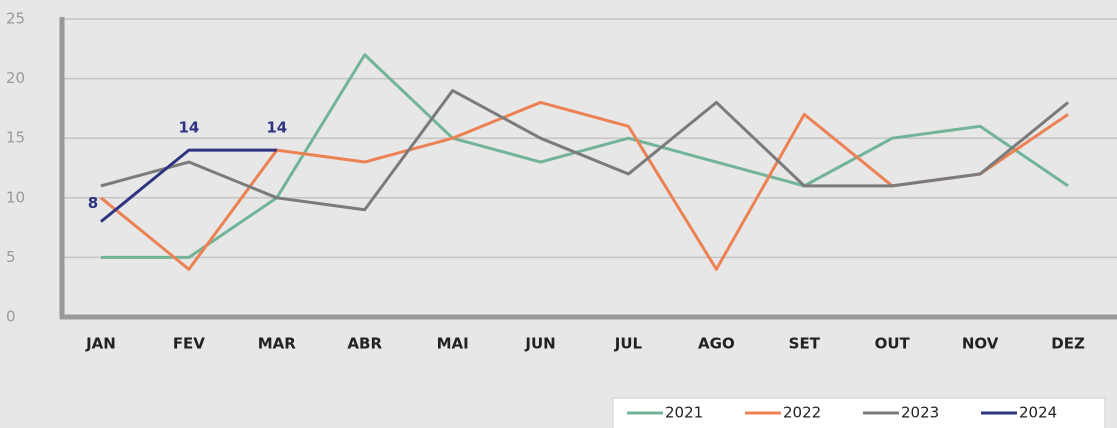 The image size is (1117, 428). Describe the element at coordinates (1068, 344) in the screenshot. I see `x-tick-label: DEZ` at that location.